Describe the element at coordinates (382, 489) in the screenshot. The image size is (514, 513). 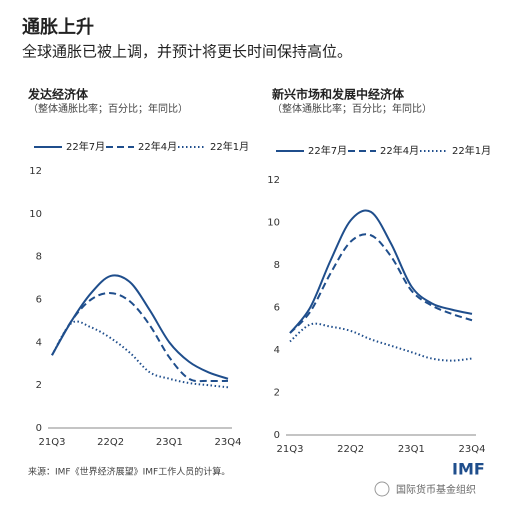
I see `wechat-icon` at that location.